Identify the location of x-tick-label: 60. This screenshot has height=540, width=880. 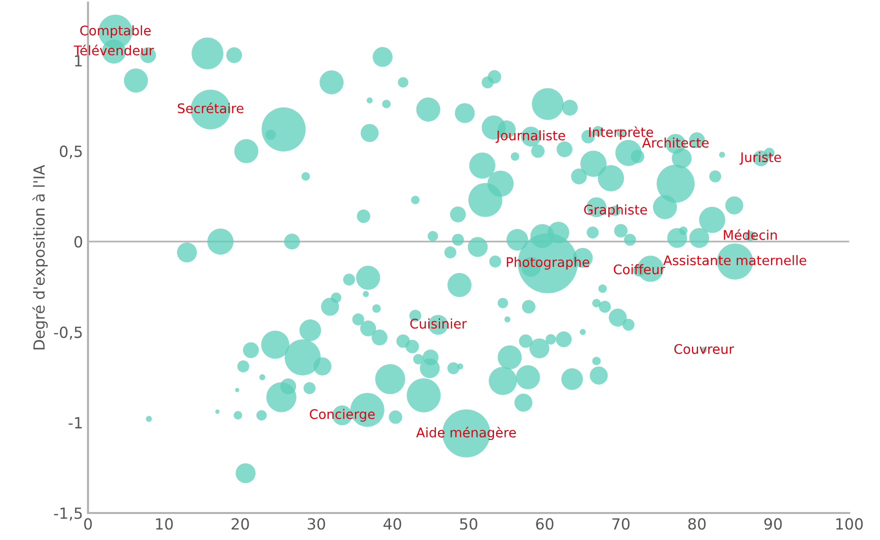
(545, 524).